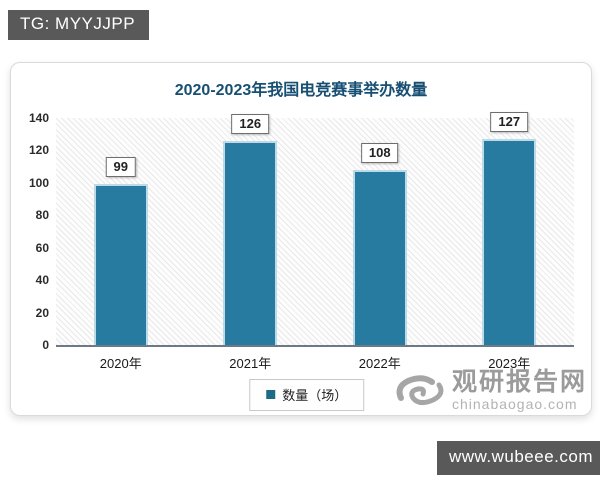 This screenshot has width=600, height=480. I want to click on bar-value-label: 127, so click(509, 122).